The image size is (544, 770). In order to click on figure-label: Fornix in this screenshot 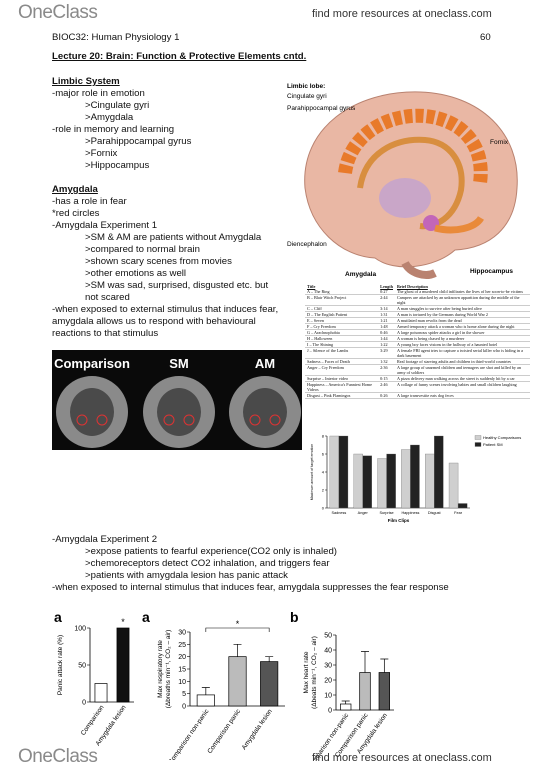, I will do `click(499, 142)`.